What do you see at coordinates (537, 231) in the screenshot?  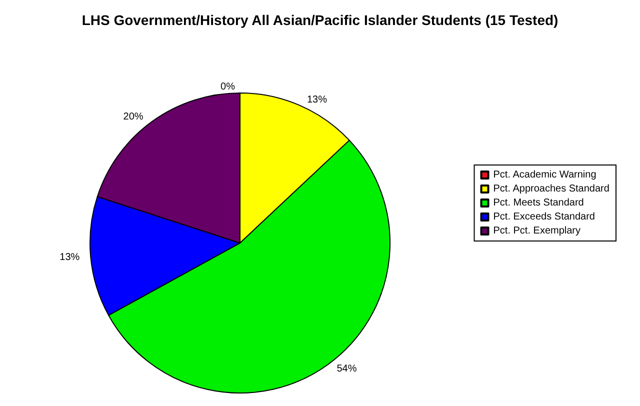 I see `legend-label: Pct. Pct. Exemplary` at bounding box center [537, 231].